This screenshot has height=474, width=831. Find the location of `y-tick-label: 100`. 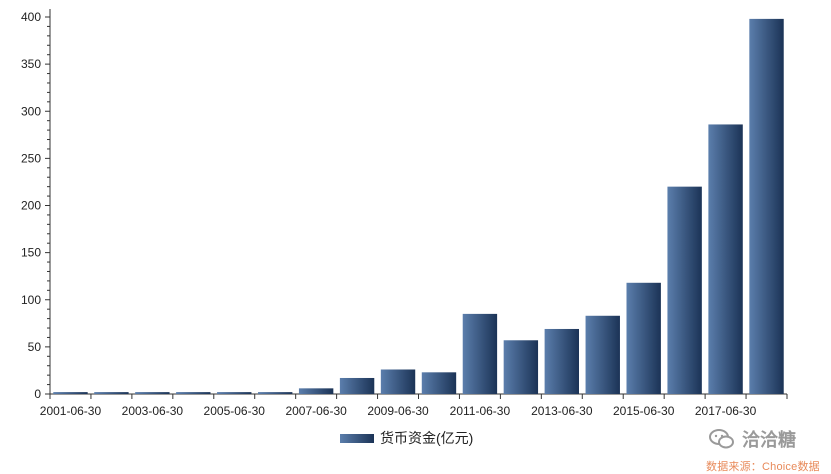

y-tick-label: 100 is located at coordinates (31, 300).